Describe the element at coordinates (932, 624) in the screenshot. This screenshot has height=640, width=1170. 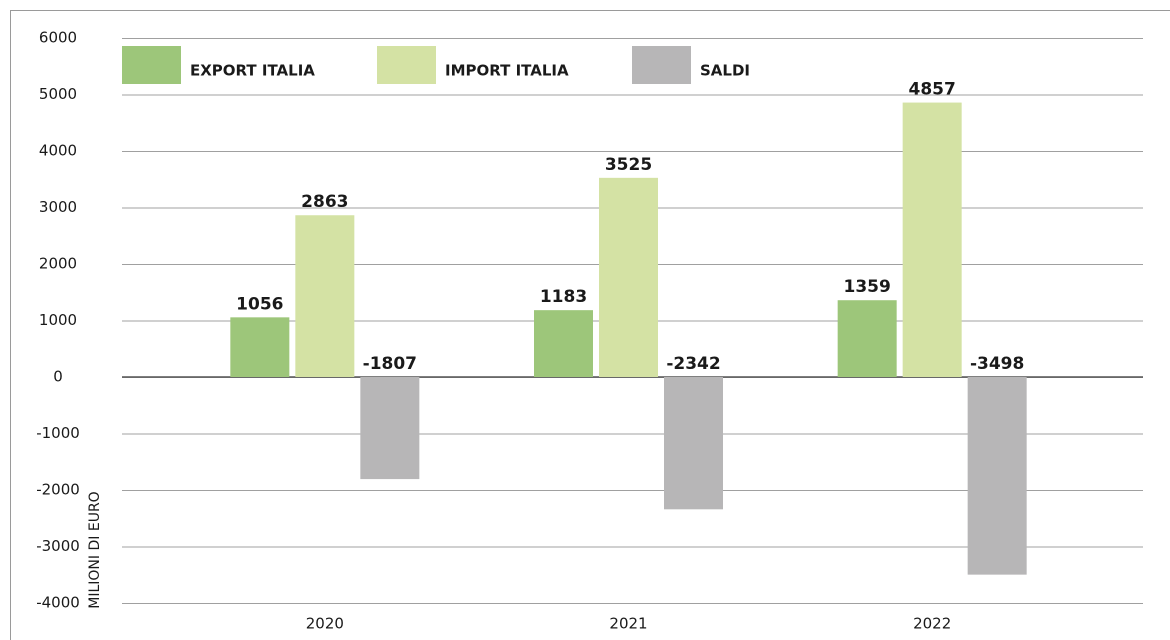
I see `x-tick-label: 2022` at that location.